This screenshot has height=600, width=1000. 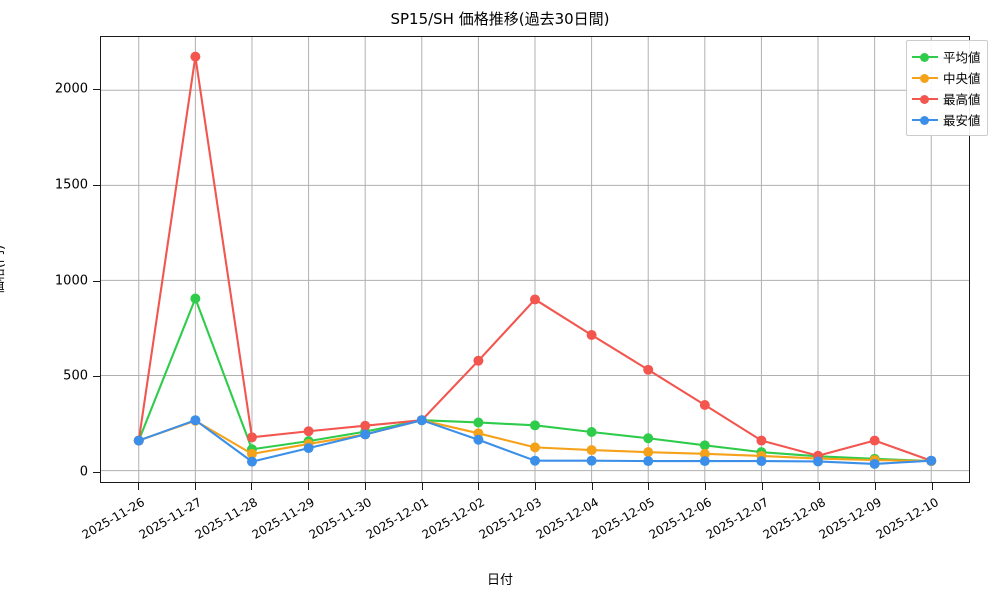 I want to click on x-tick-label: 2025-12-07, so click(x=737, y=518).